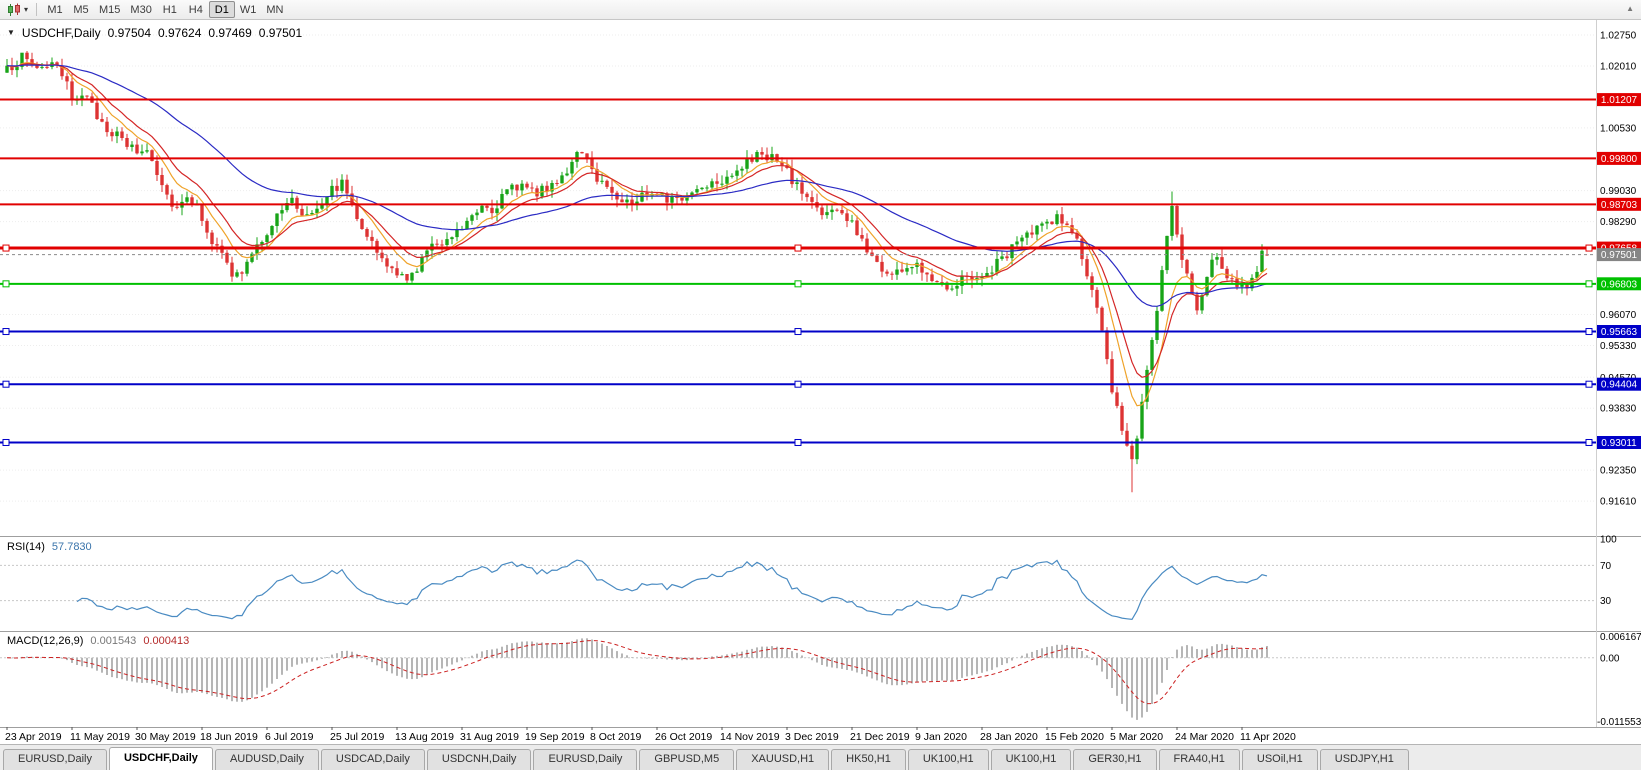 The image size is (1641, 770). I want to click on svg-text: 0.95663, so click(1619, 332).